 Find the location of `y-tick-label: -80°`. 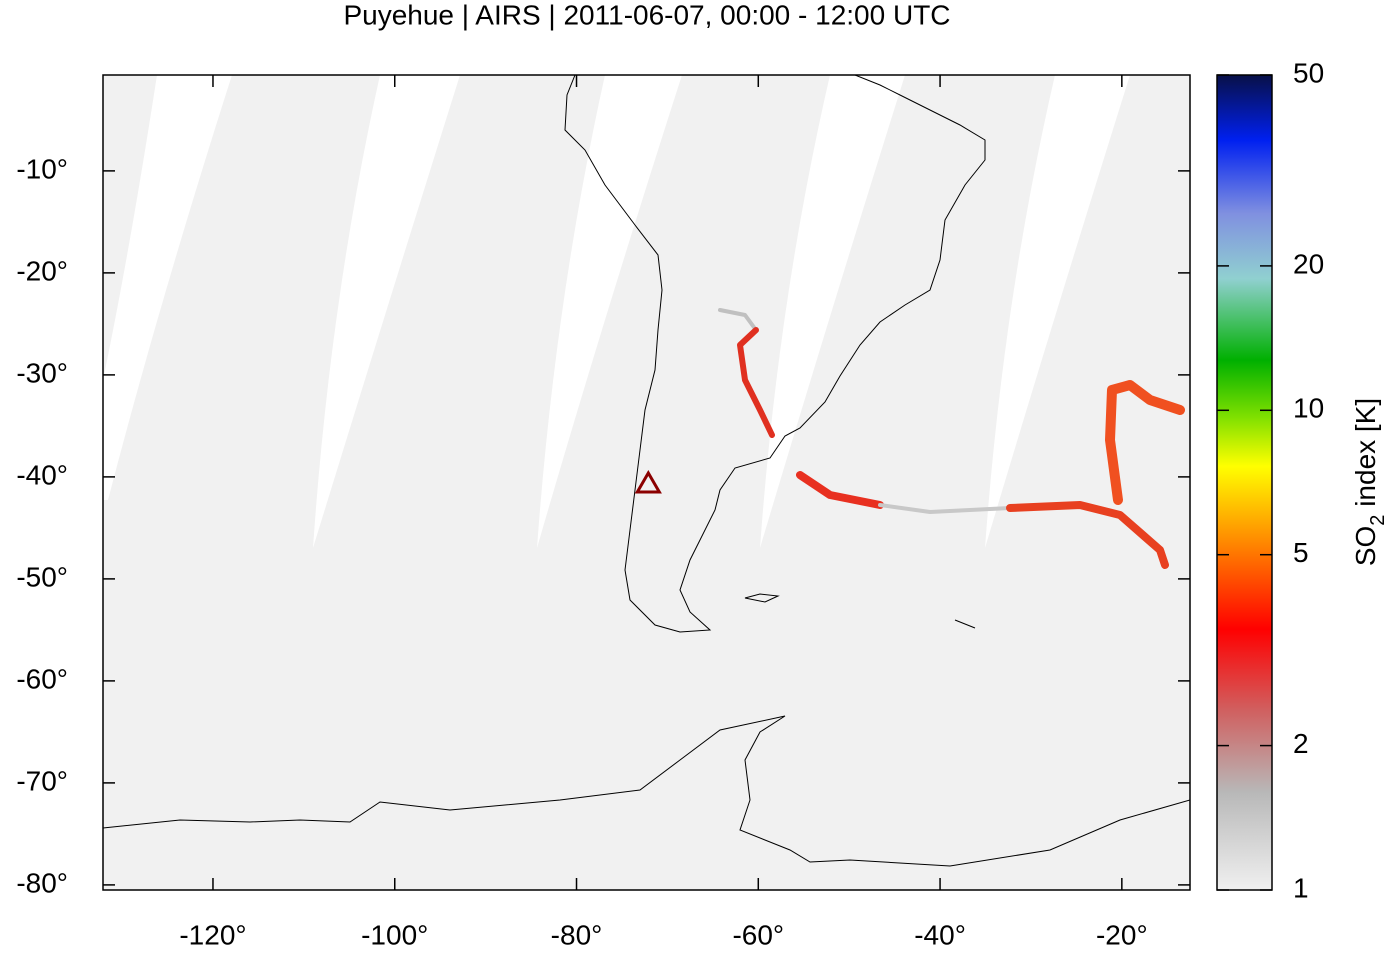

y-tick-label: -80° is located at coordinates (42, 882).